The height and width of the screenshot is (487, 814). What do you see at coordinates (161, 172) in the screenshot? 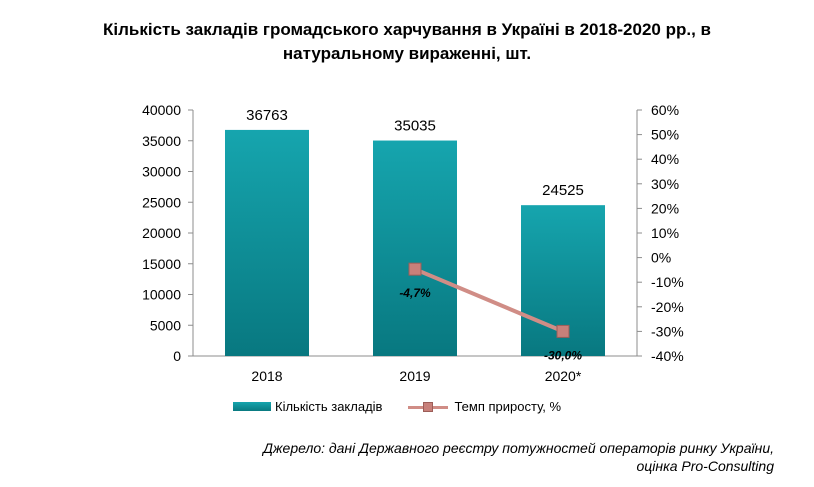
I see `left-axis-tick-label: 30000` at bounding box center [161, 172].